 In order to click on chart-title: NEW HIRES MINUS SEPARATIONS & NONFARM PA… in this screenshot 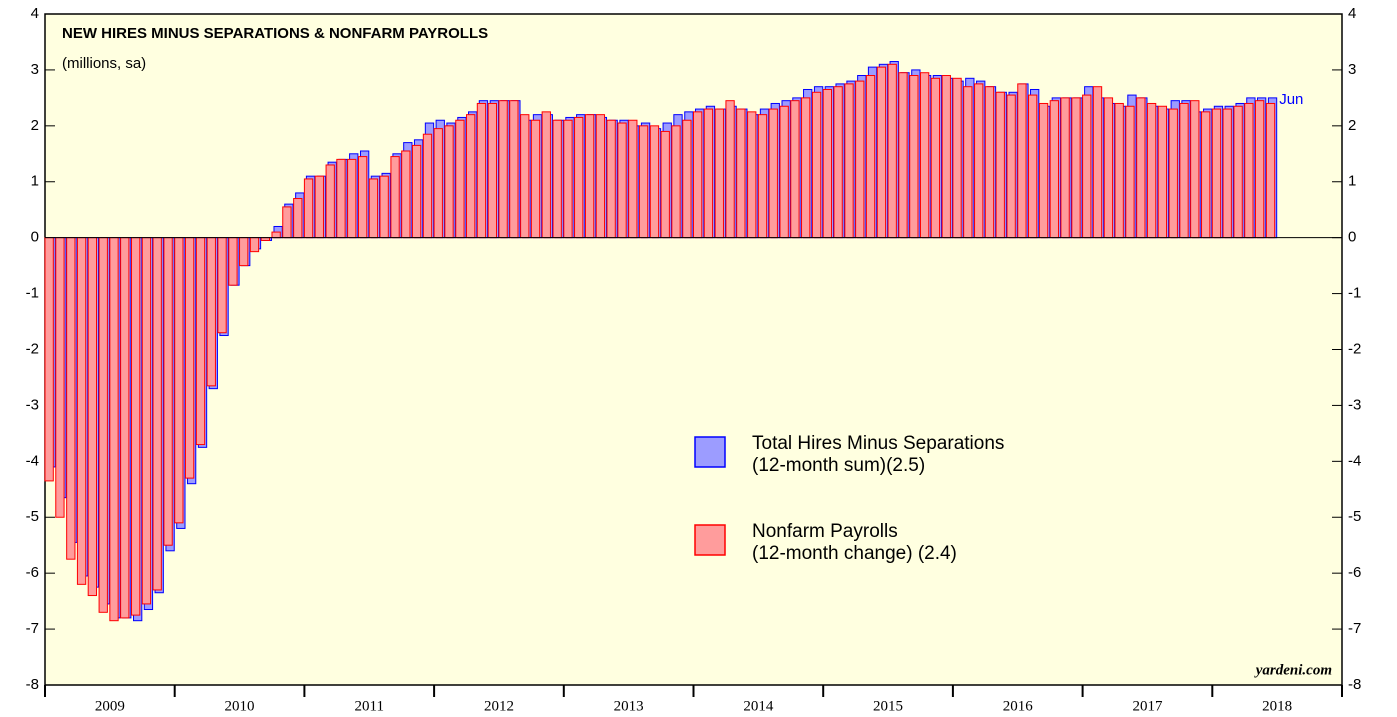, I will do `click(275, 33)`.